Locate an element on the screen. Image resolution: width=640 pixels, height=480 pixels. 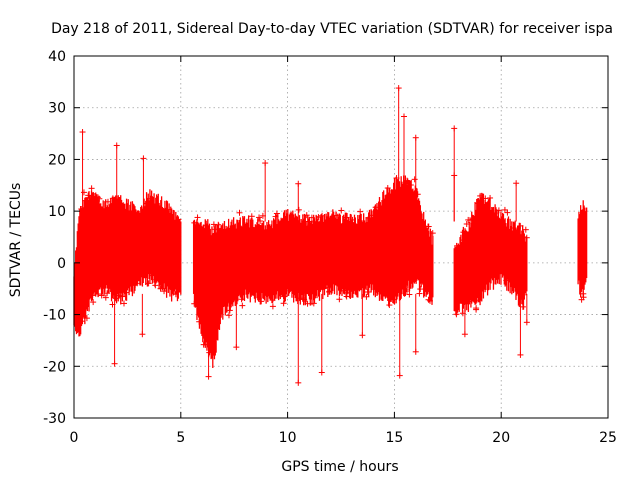
y-tick-label: 20 is located at coordinates (57, 160).